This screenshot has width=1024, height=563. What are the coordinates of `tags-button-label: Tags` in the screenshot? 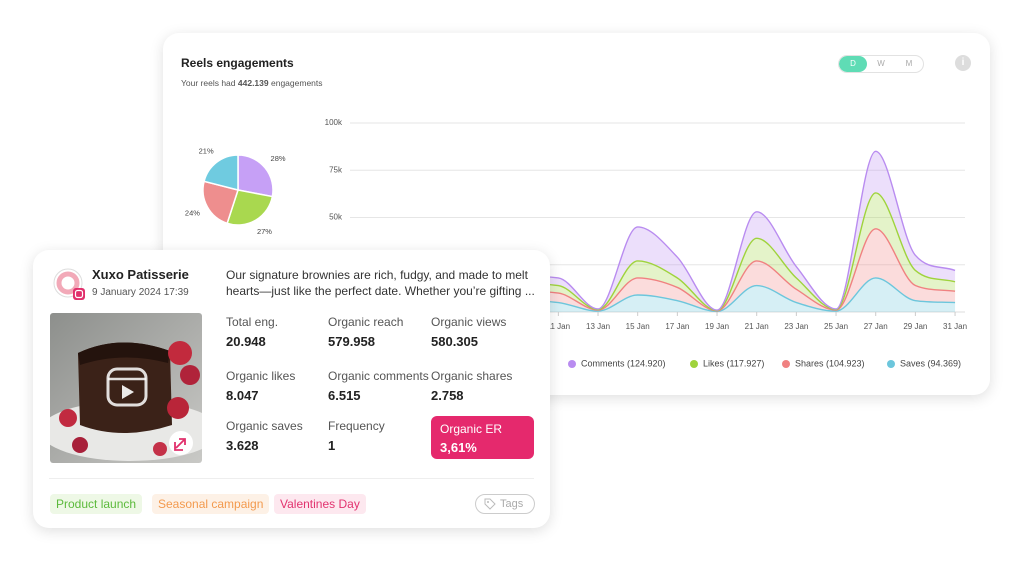 It's located at (512, 504).